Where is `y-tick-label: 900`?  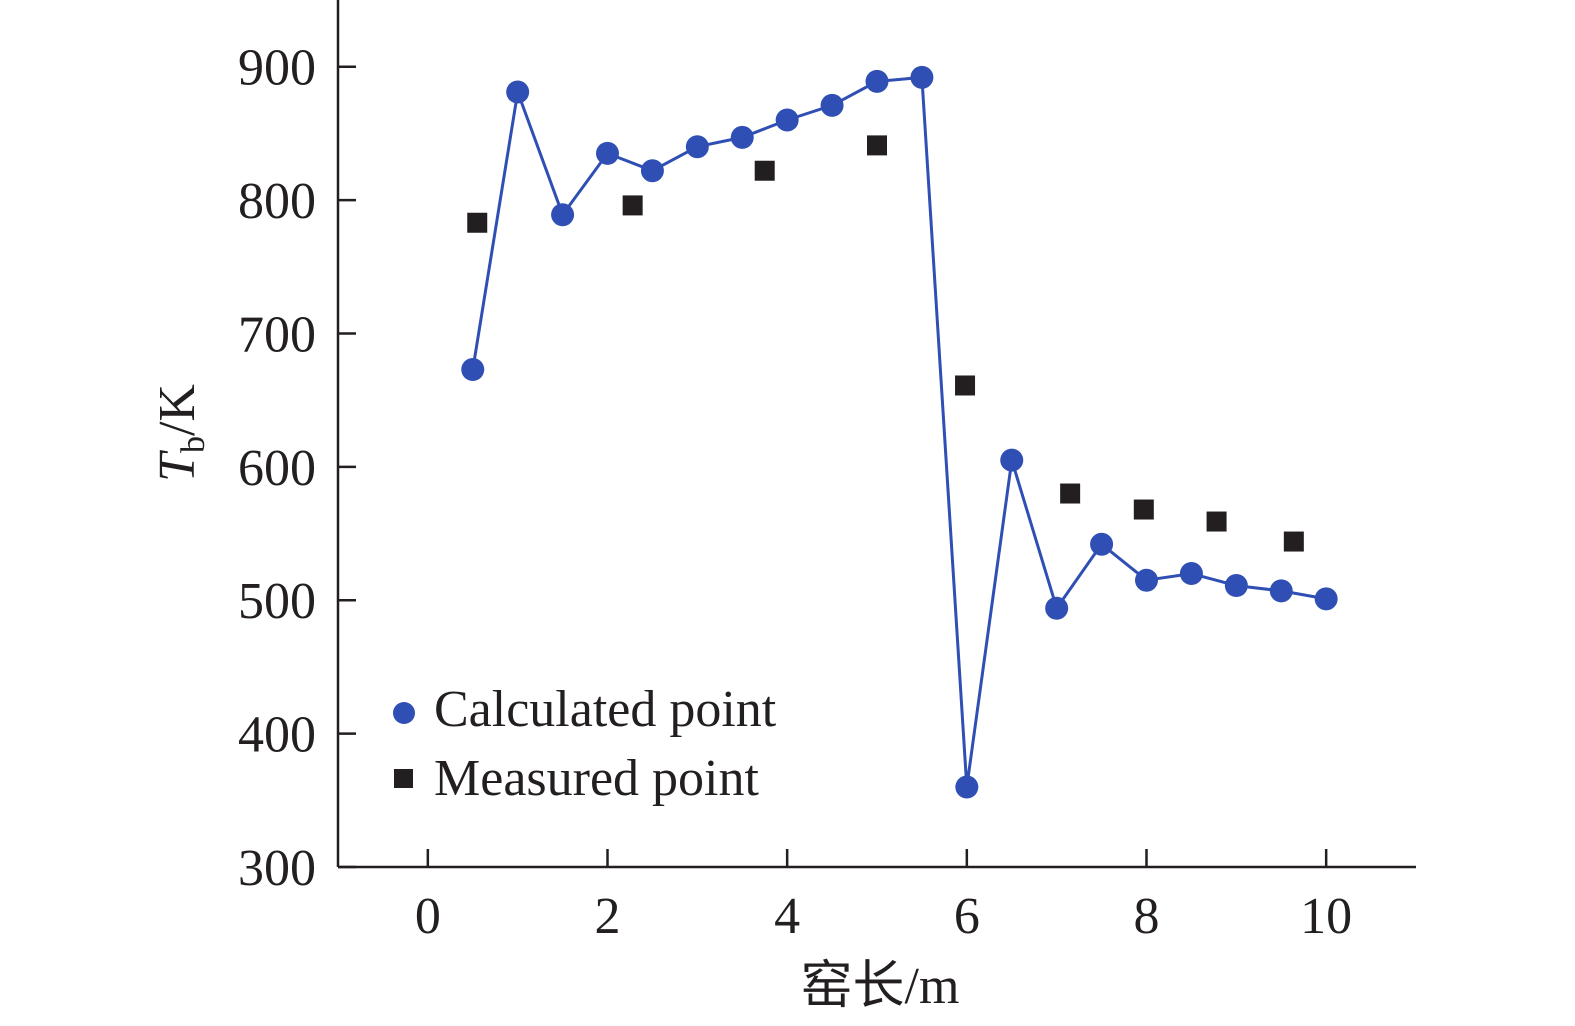 y-tick-label: 900 is located at coordinates (277, 68).